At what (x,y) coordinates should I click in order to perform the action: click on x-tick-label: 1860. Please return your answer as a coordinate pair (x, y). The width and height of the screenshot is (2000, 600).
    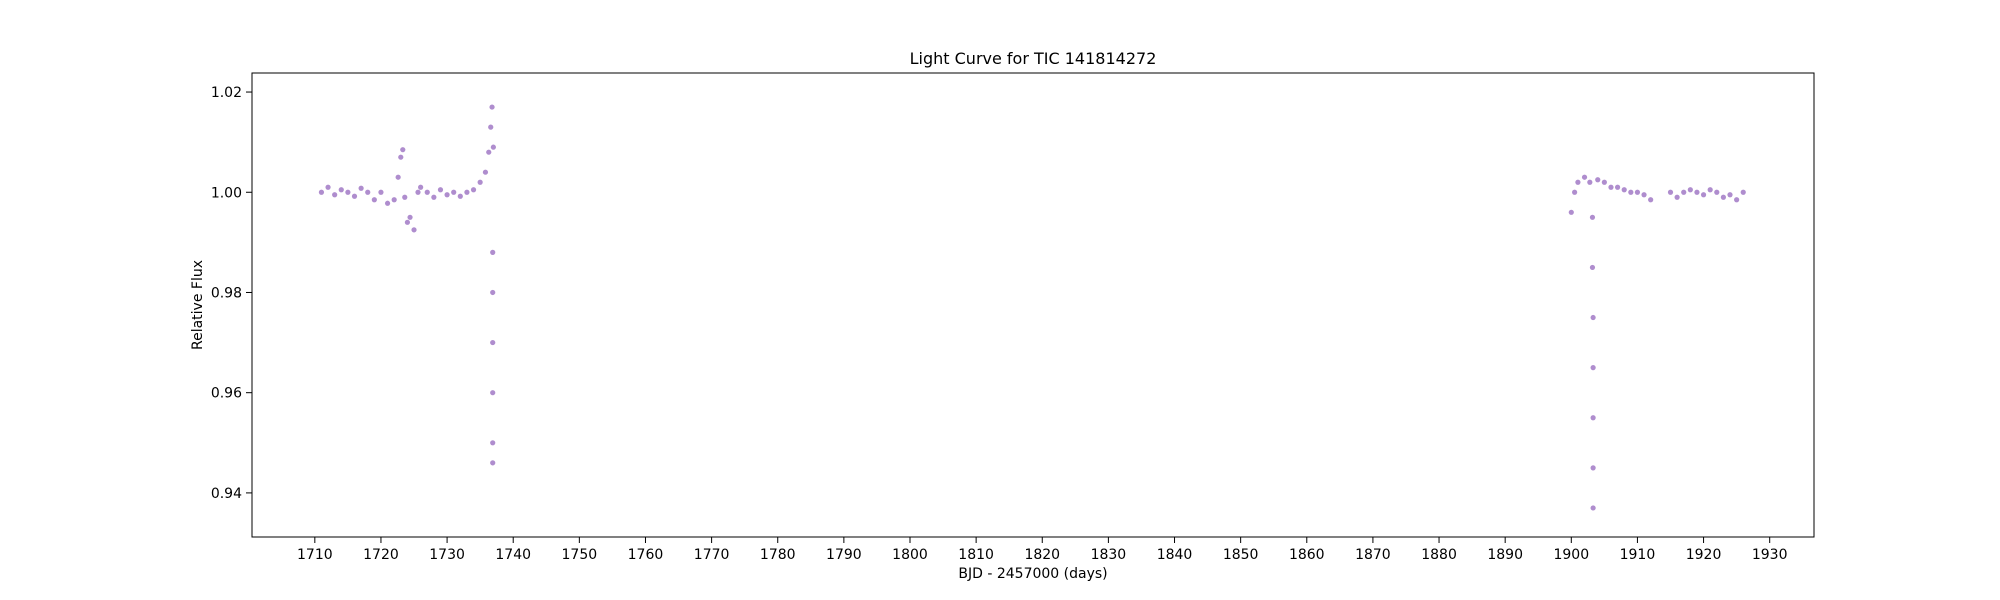
    Looking at the image, I should click on (1307, 555).